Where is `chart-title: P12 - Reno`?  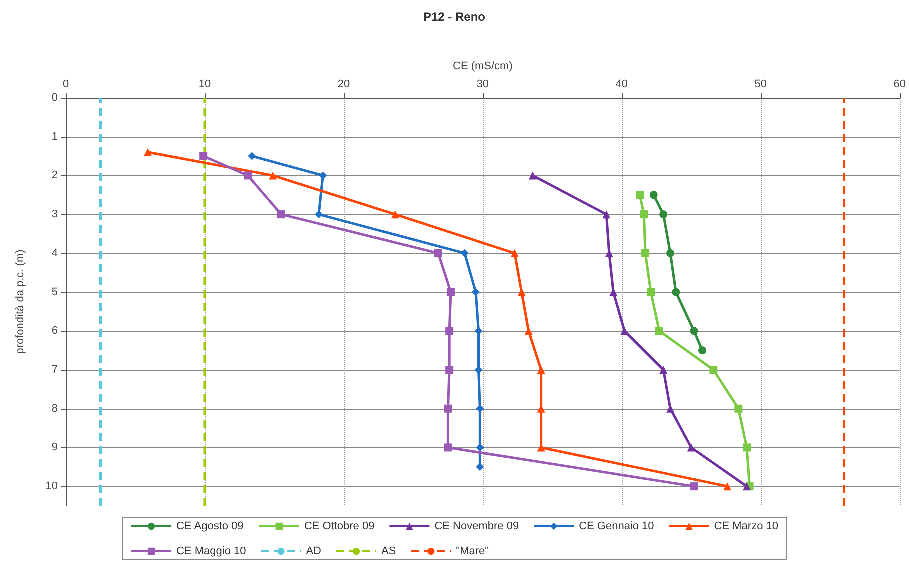
chart-title: P12 - Reno is located at coordinates (454, 17).